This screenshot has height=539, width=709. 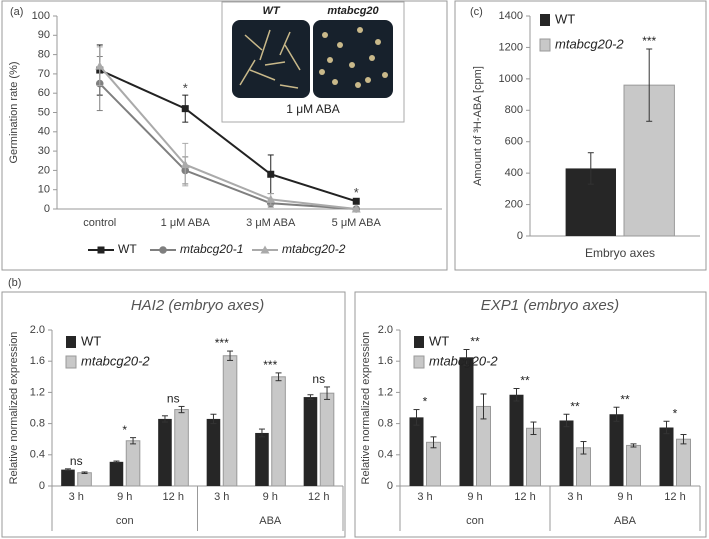 What do you see at coordinates (44, 35) in the screenshot?
I see `y-tick-label: 90` at bounding box center [44, 35].